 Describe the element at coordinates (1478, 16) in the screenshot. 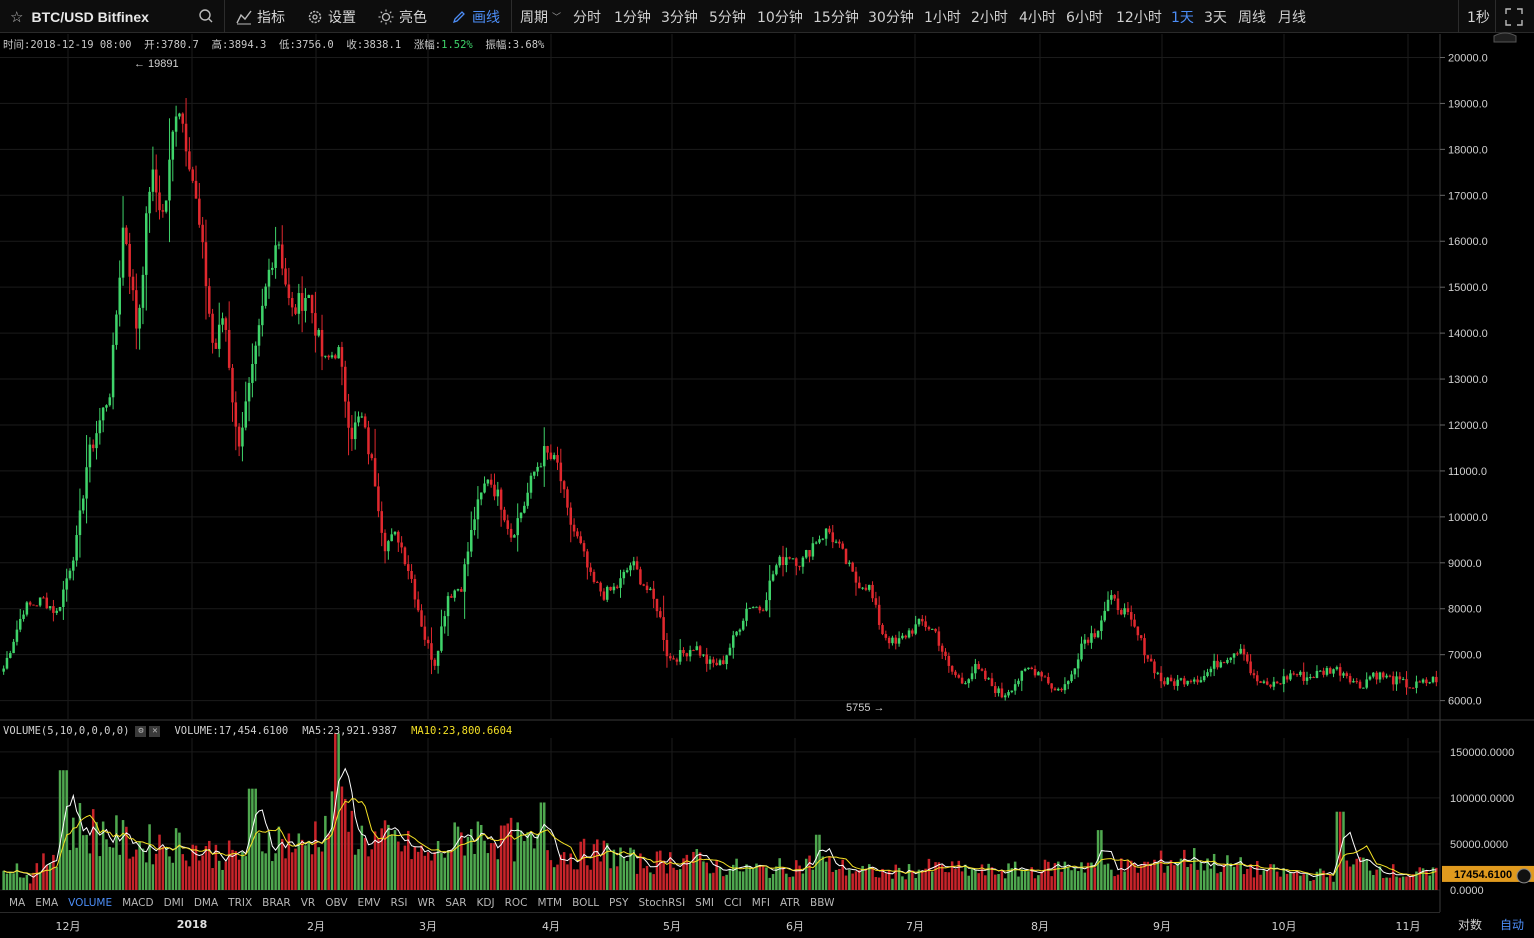

I see `refresh-interval: 1秒` at that location.